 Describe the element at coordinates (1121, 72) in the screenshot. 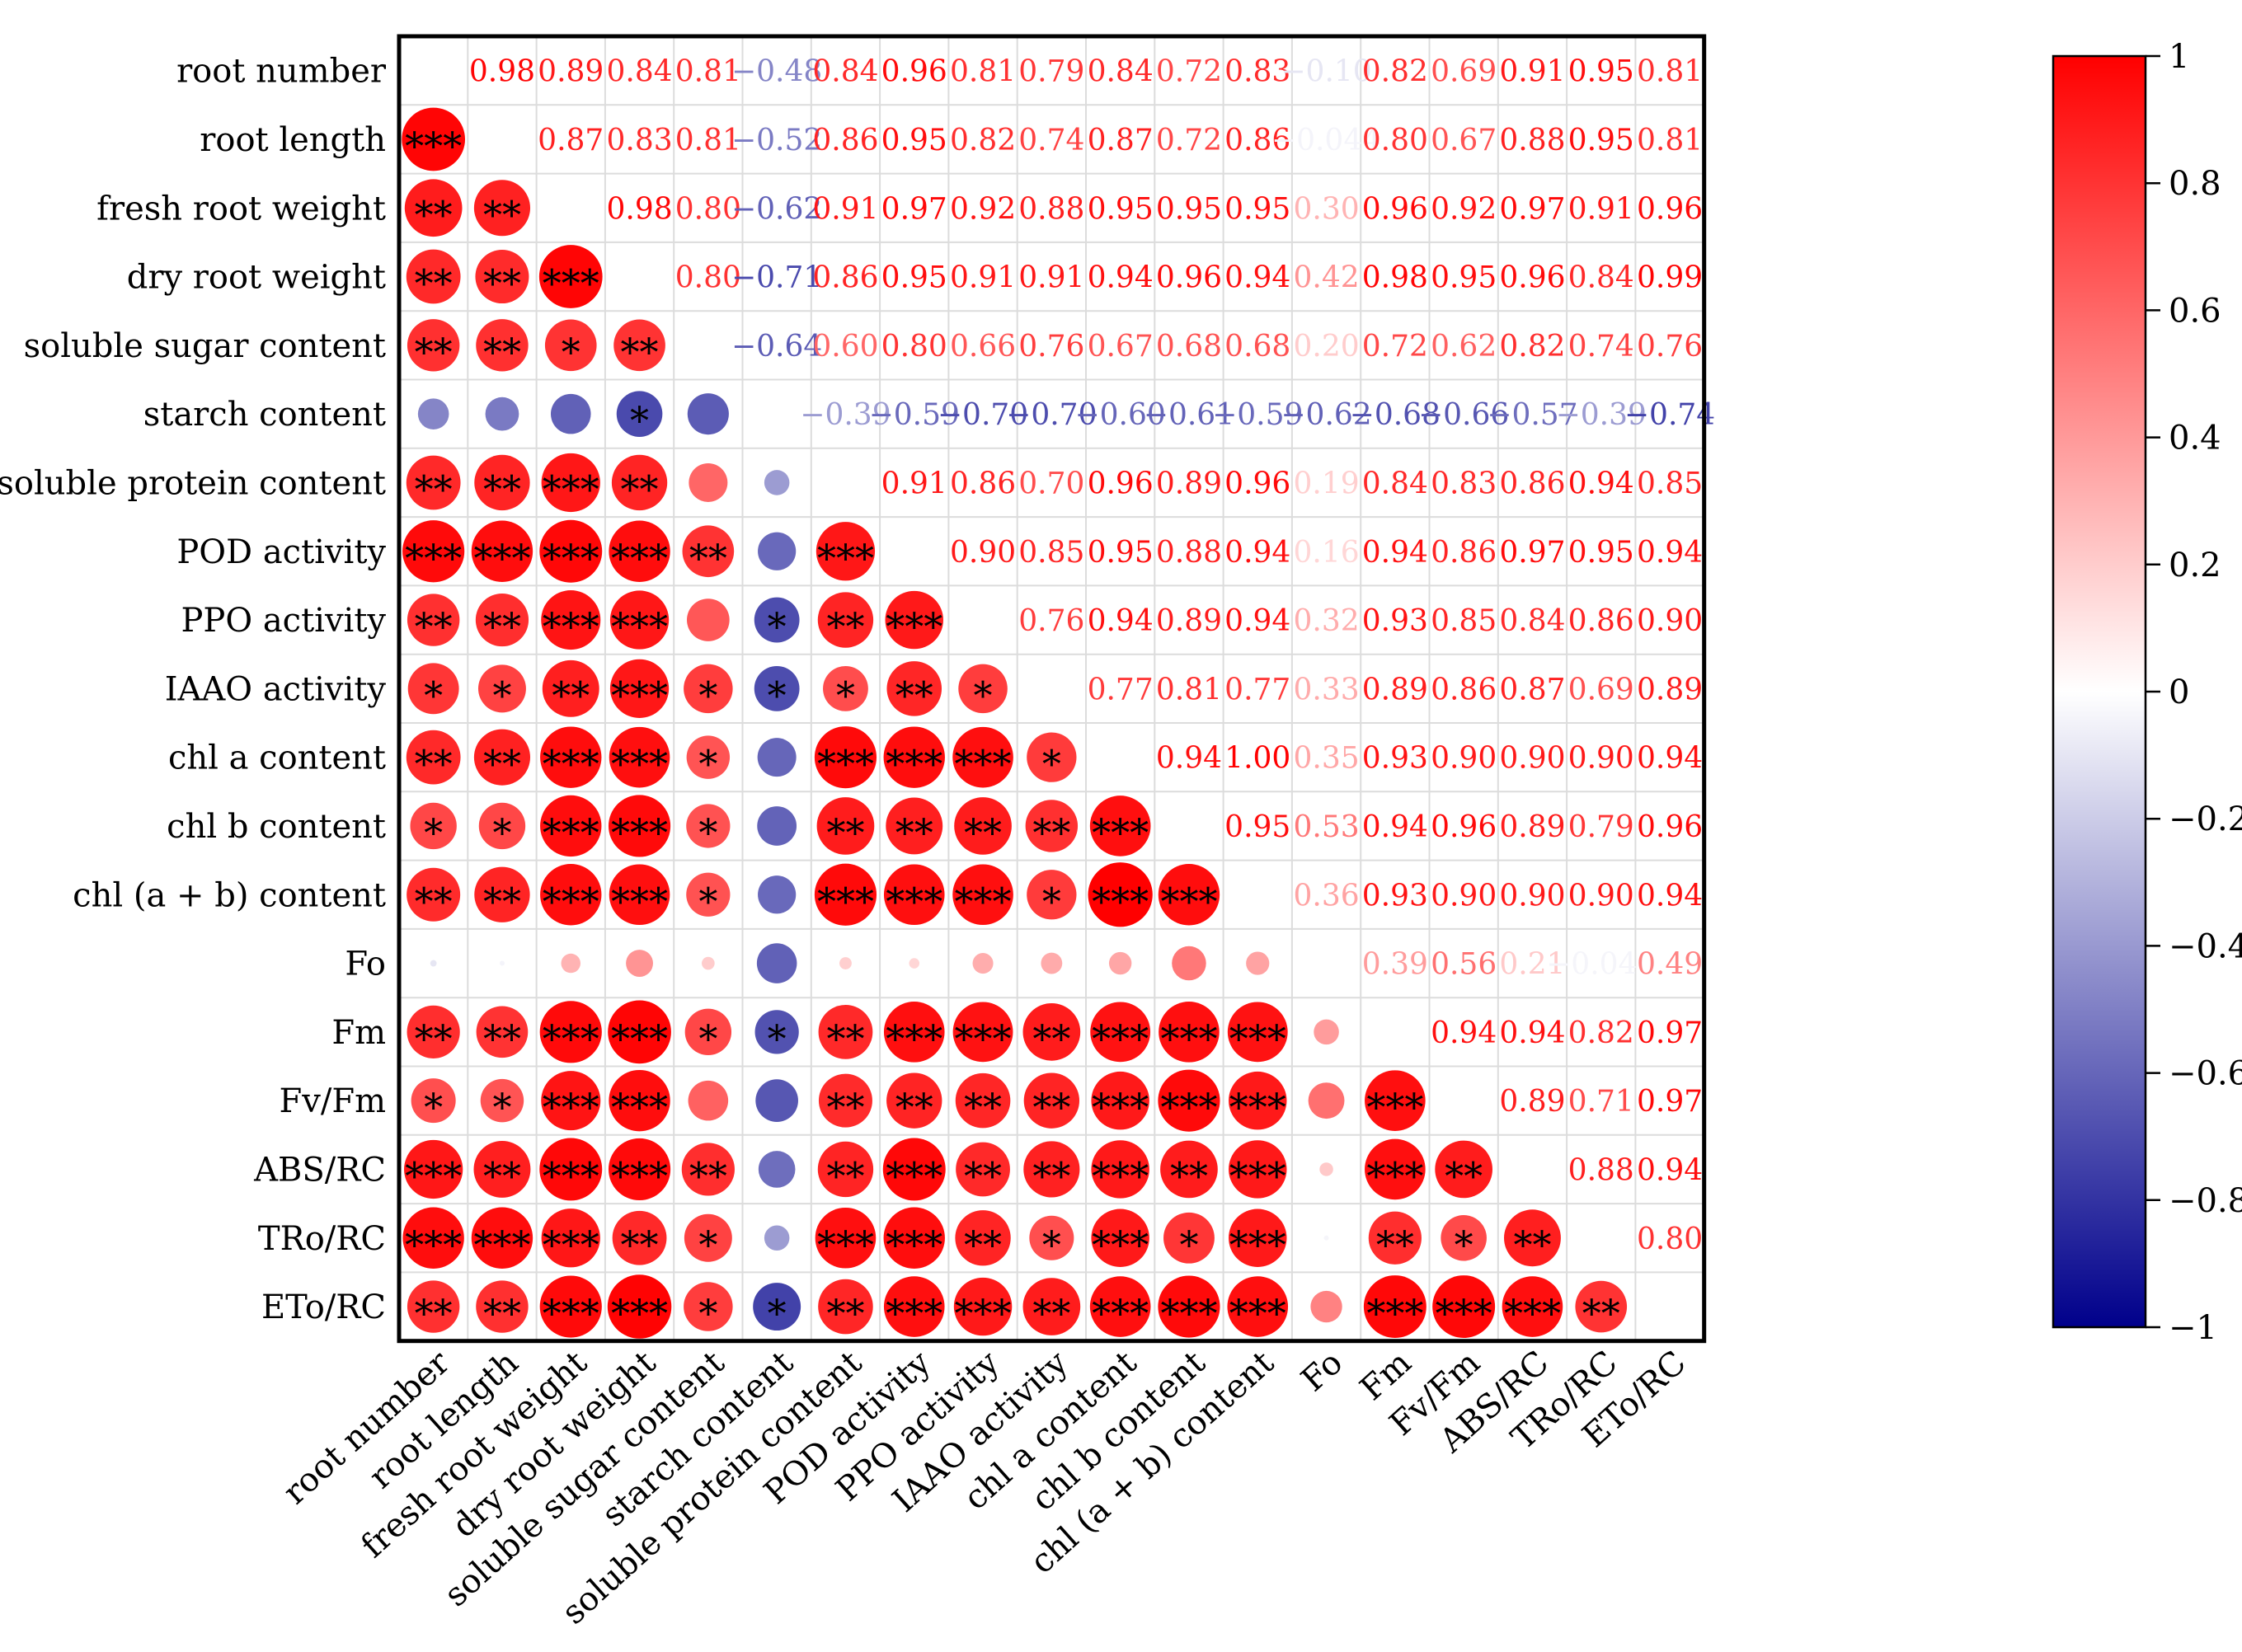

I see `correlation-value: 0.84` at that location.